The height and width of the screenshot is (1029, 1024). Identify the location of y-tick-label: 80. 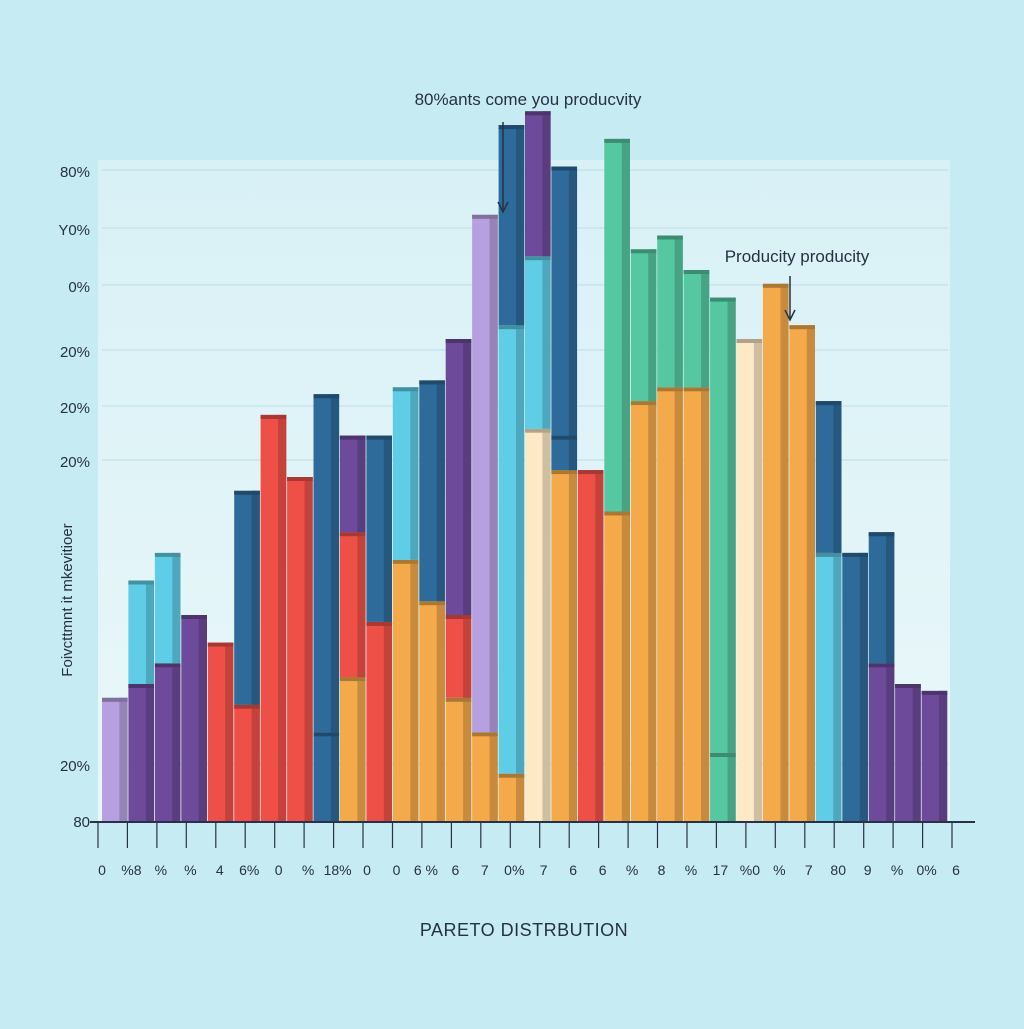
(81, 822).